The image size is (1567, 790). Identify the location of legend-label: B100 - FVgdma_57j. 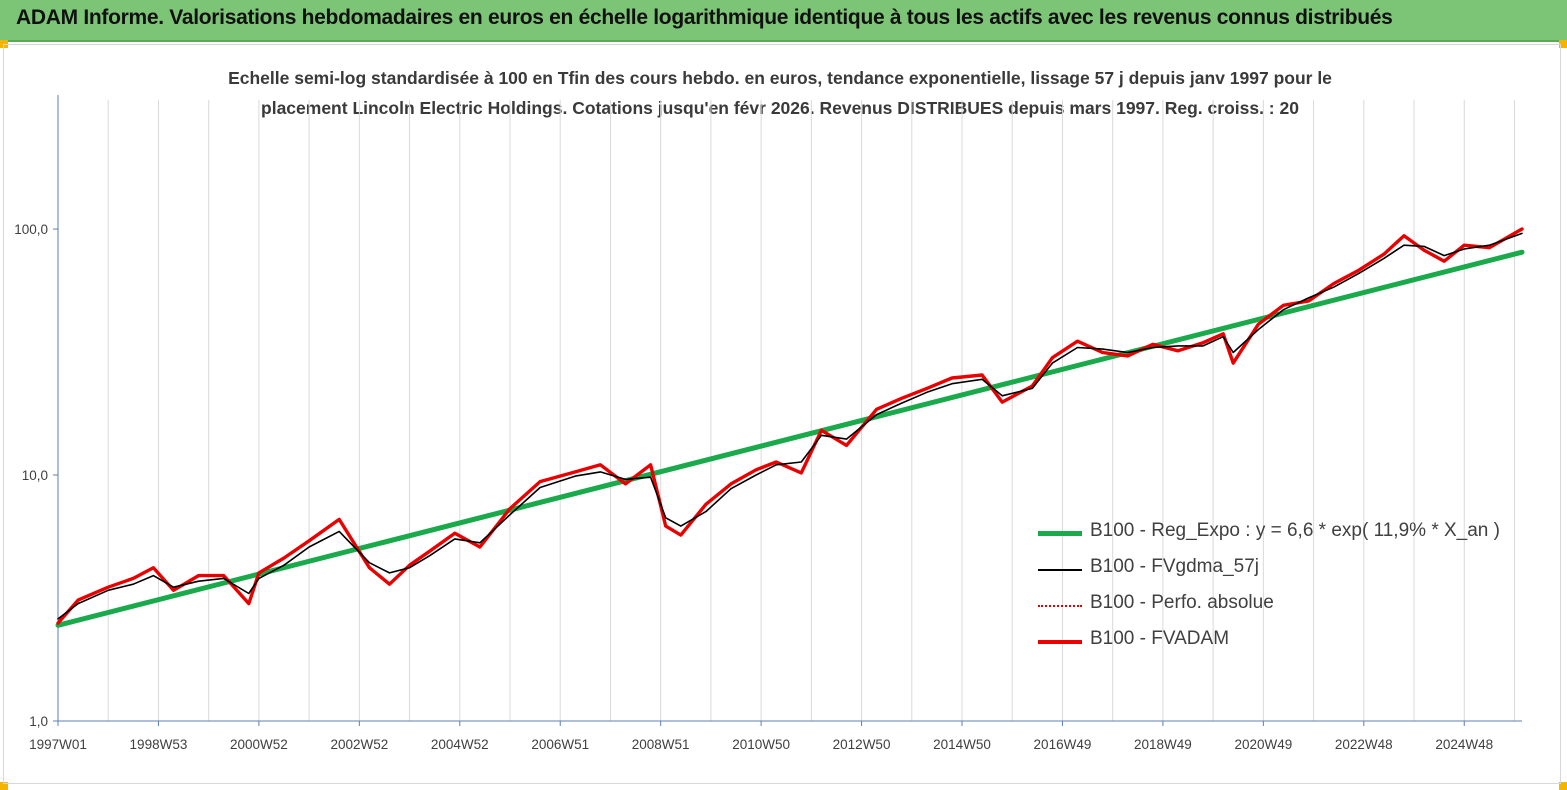
(1174, 566).